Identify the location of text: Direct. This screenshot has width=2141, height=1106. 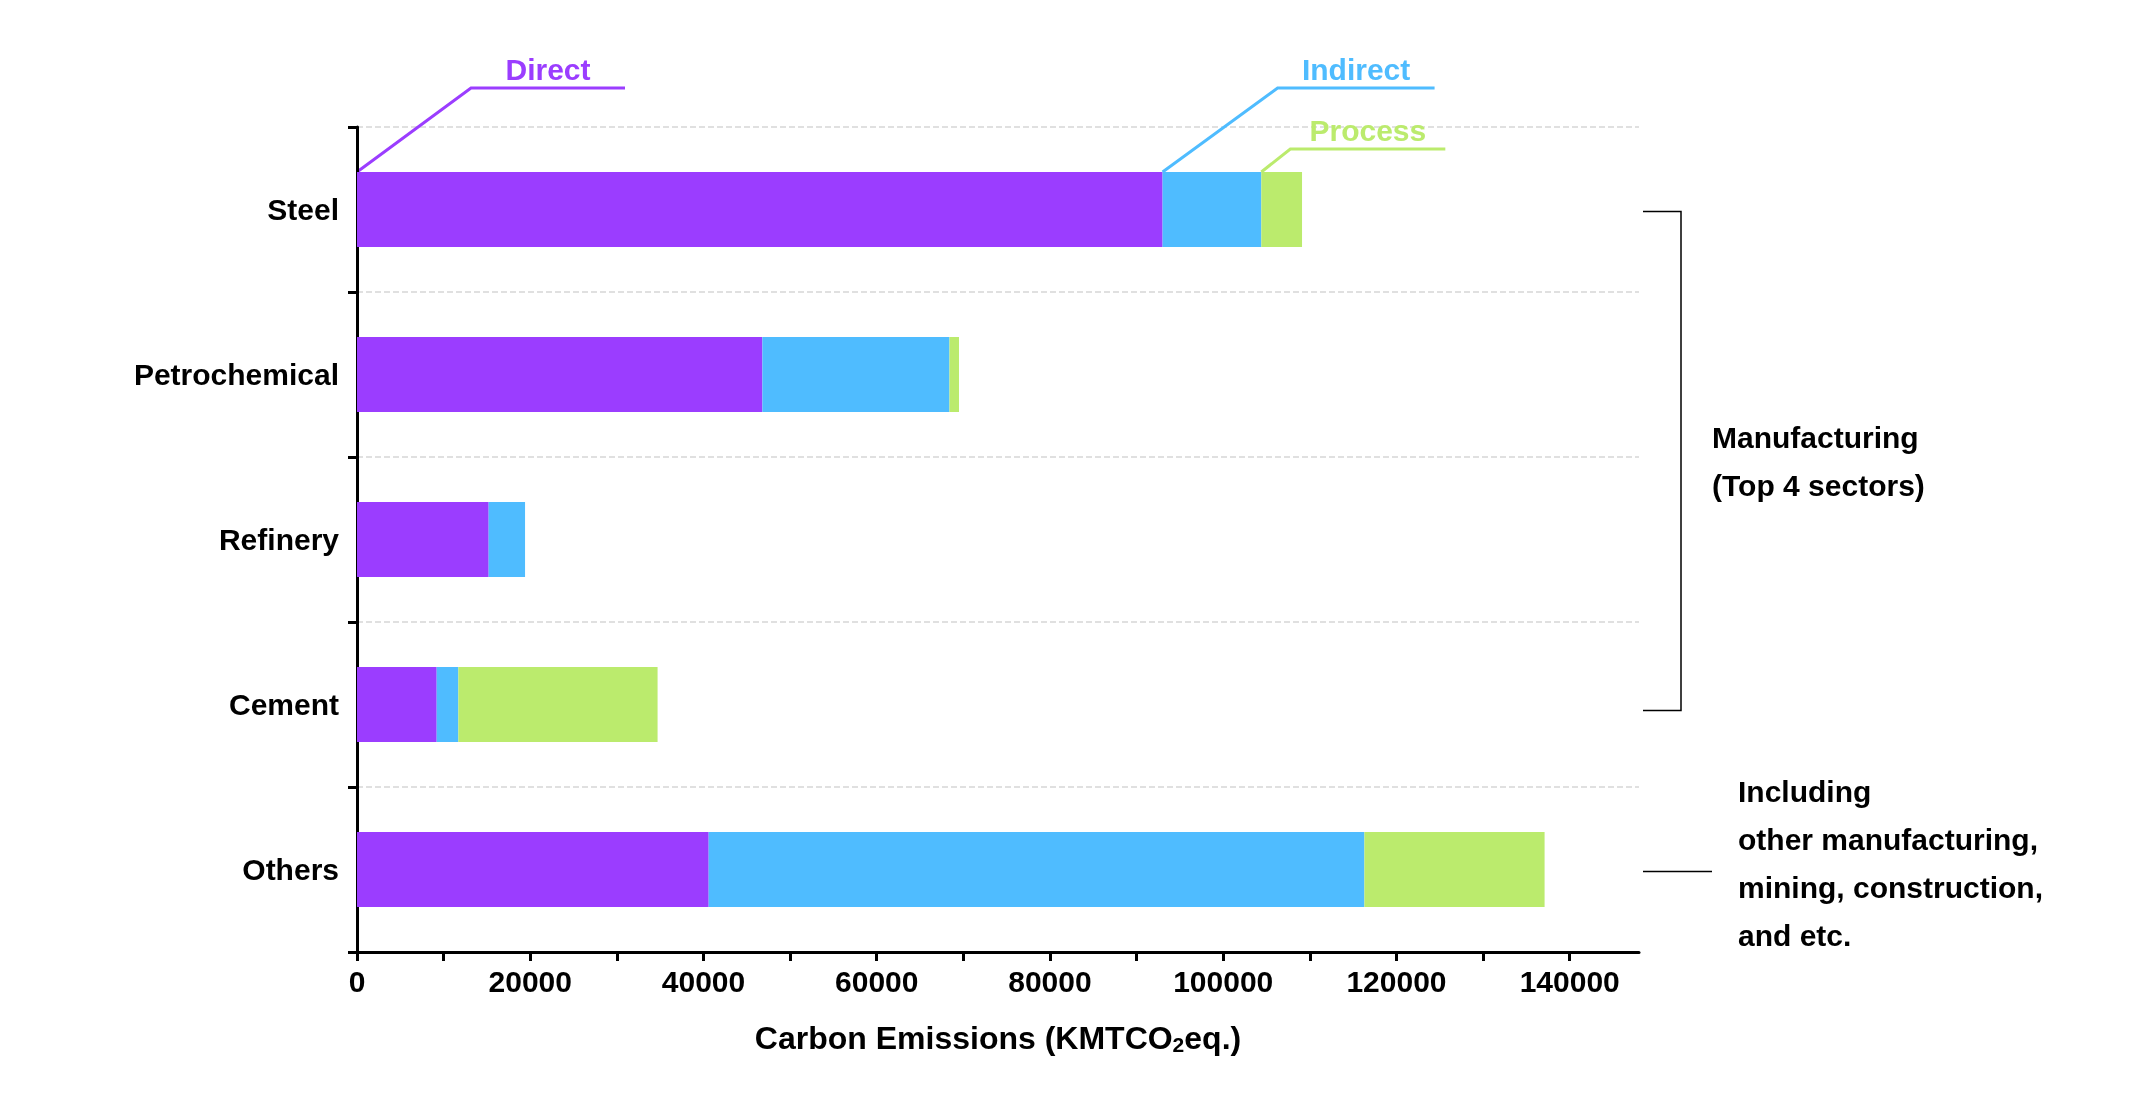
(548, 69).